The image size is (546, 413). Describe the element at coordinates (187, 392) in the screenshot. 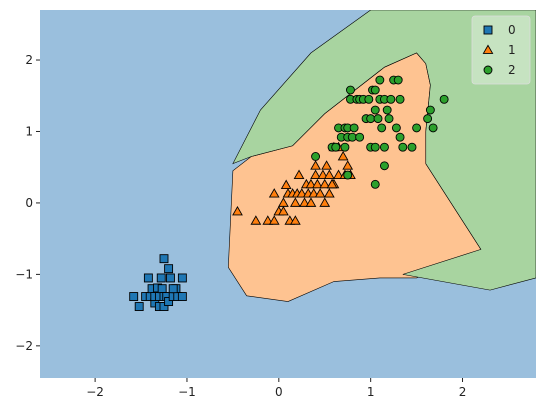

I see `x-tick-label: −1` at that location.